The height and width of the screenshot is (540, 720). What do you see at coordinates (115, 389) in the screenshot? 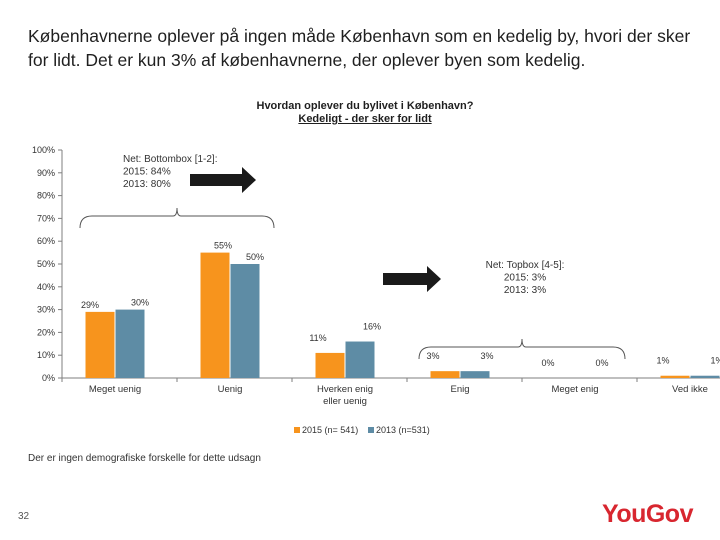
I see `x-category-label: Meget uenig` at bounding box center [115, 389].